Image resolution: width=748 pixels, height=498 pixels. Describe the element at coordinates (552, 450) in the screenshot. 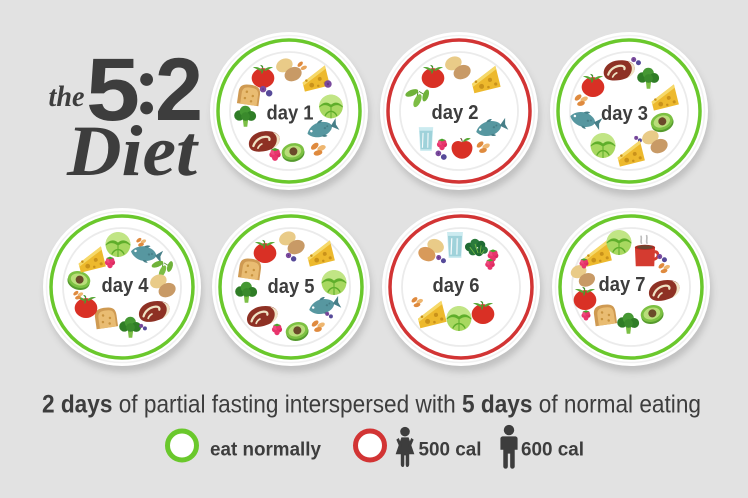

I see `svg-text: 600 cal` at that location.